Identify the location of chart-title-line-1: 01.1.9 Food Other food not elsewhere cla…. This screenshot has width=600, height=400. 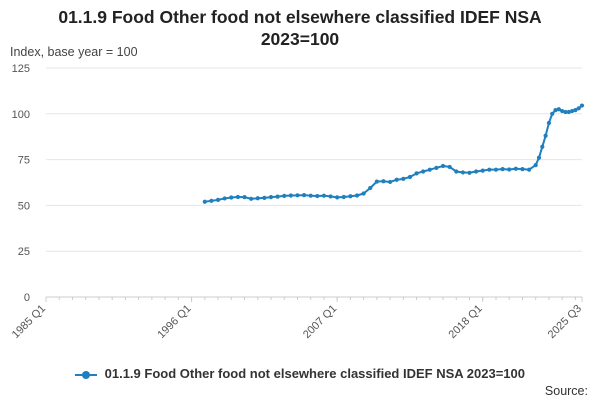
(300, 17).